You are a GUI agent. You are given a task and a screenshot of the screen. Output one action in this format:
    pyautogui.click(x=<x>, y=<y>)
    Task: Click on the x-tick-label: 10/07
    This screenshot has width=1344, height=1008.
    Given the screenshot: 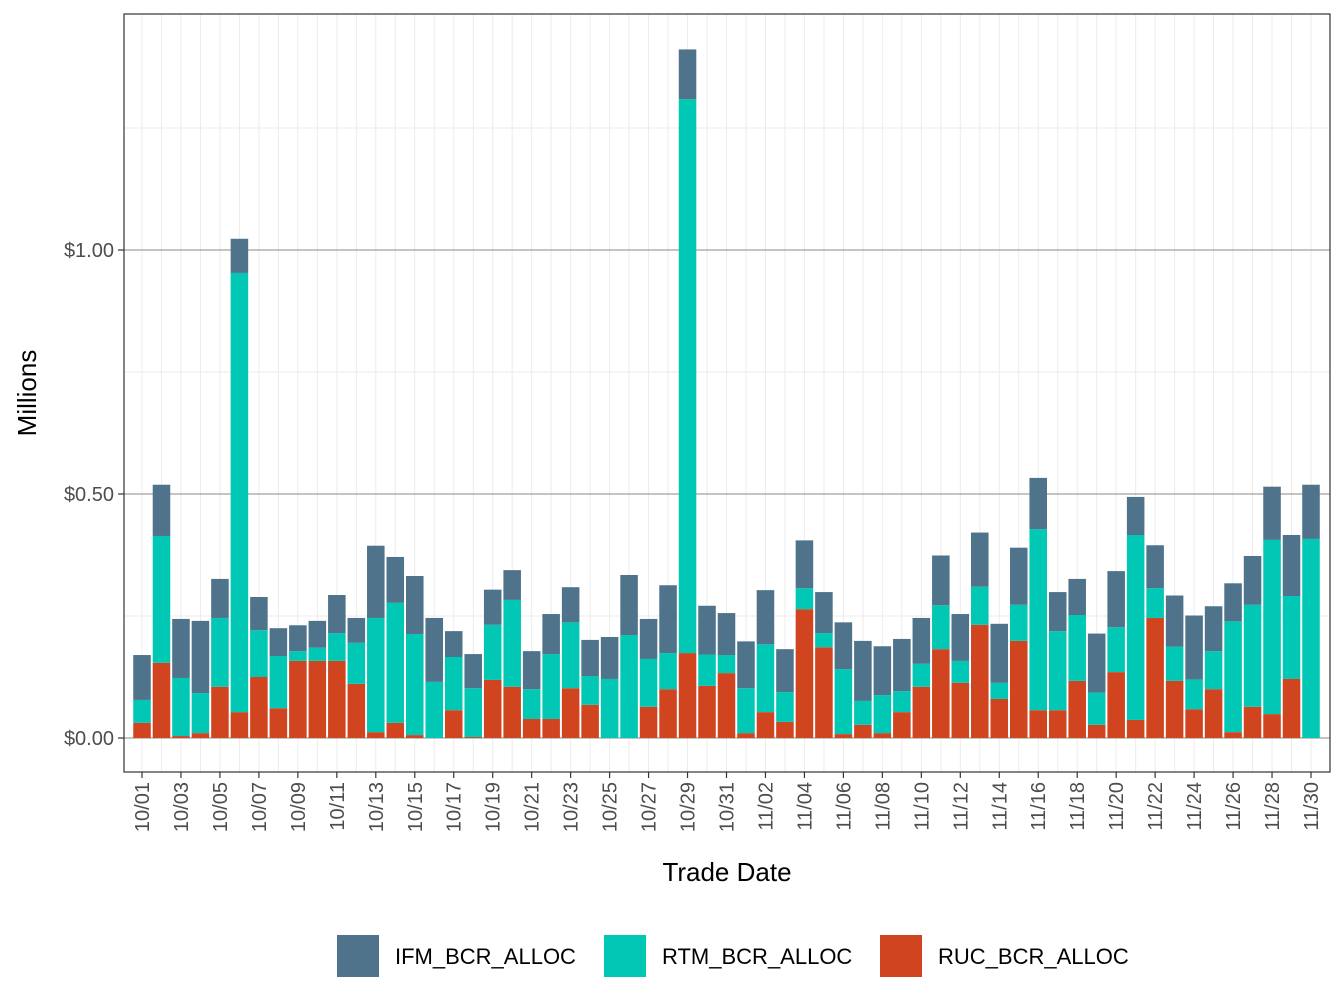 What is the action you would take?
    pyautogui.click(x=260, y=807)
    